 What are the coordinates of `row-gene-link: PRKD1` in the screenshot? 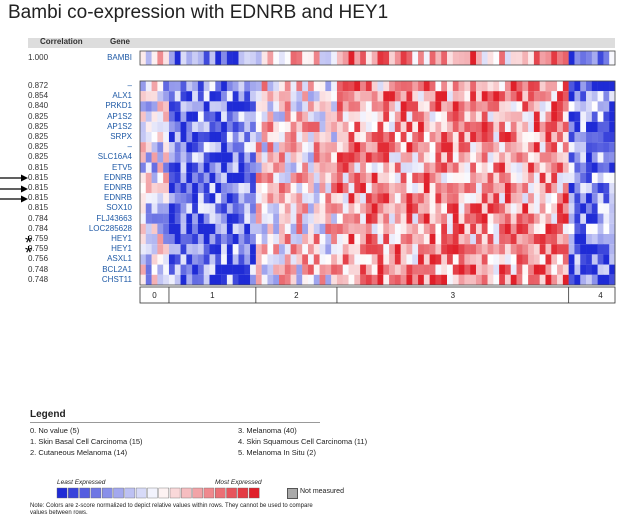 It's located at (118, 106).